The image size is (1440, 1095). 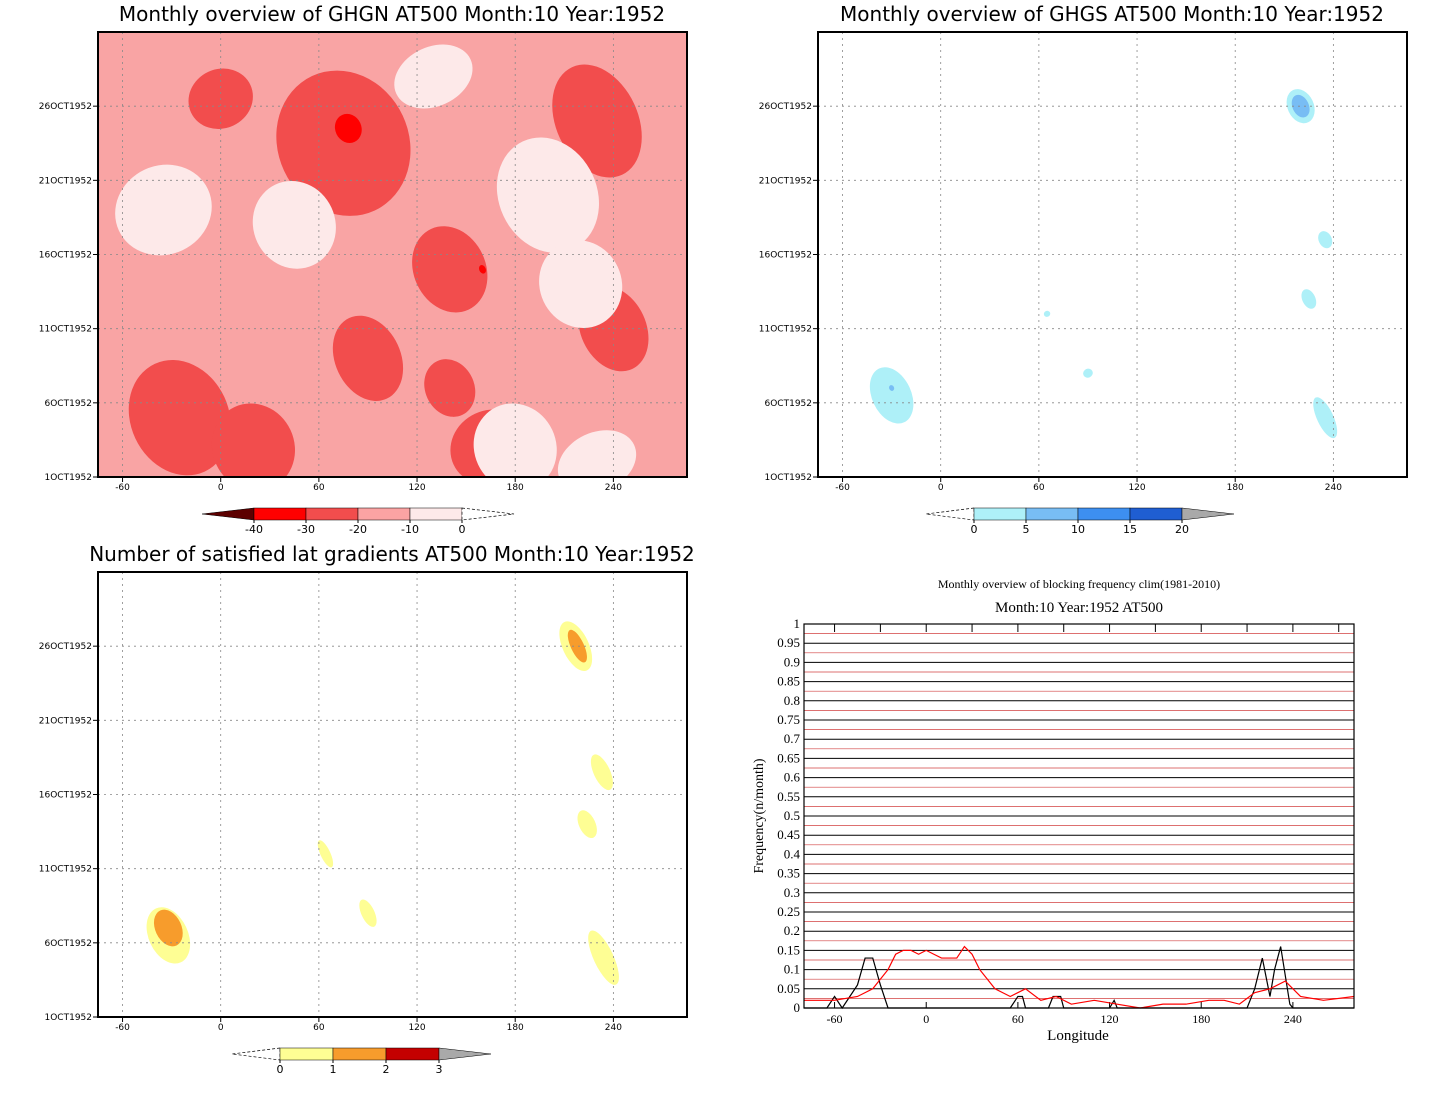 I want to click on ghgs-colorbar-label: 0, so click(x=974, y=529).